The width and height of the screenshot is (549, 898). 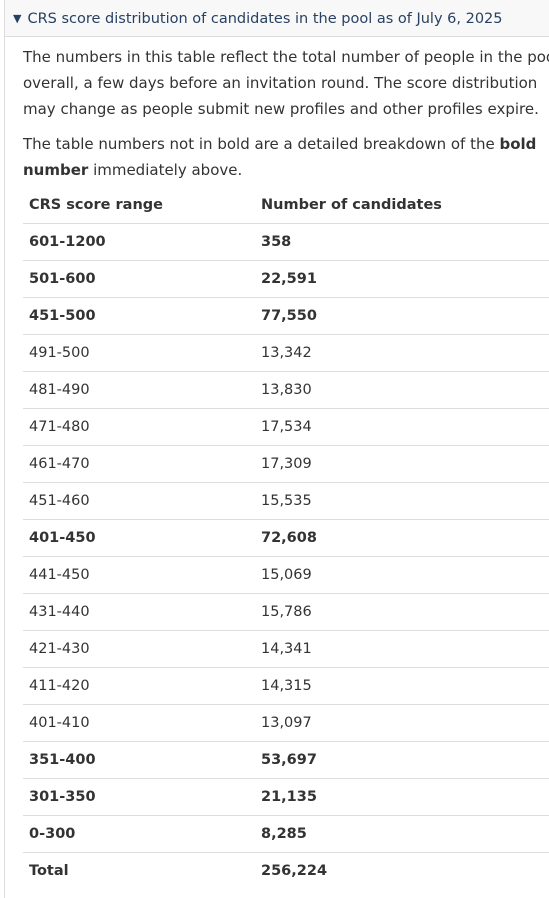 I want to click on score-range-cell: 481-490, so click(x=139, y=390).